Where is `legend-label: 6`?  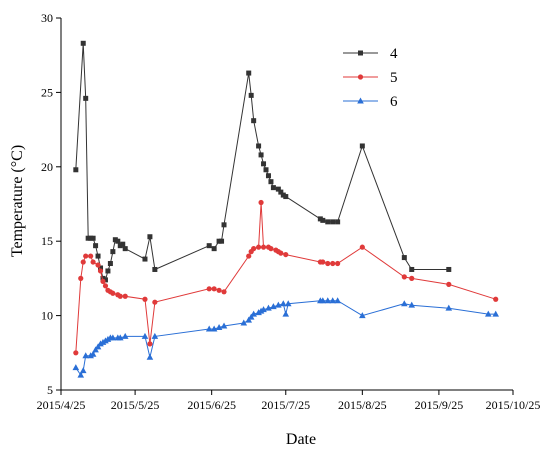
legend-label: 6 is located at coordinates (394, 102).